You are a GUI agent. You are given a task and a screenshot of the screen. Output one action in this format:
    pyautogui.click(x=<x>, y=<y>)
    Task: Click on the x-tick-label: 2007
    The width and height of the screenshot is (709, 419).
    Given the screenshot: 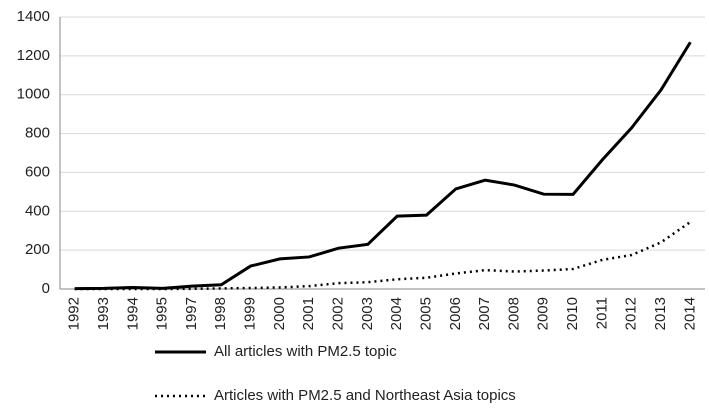 What is the action you would take?
    pyautogui.click(x=484, y=313)
    